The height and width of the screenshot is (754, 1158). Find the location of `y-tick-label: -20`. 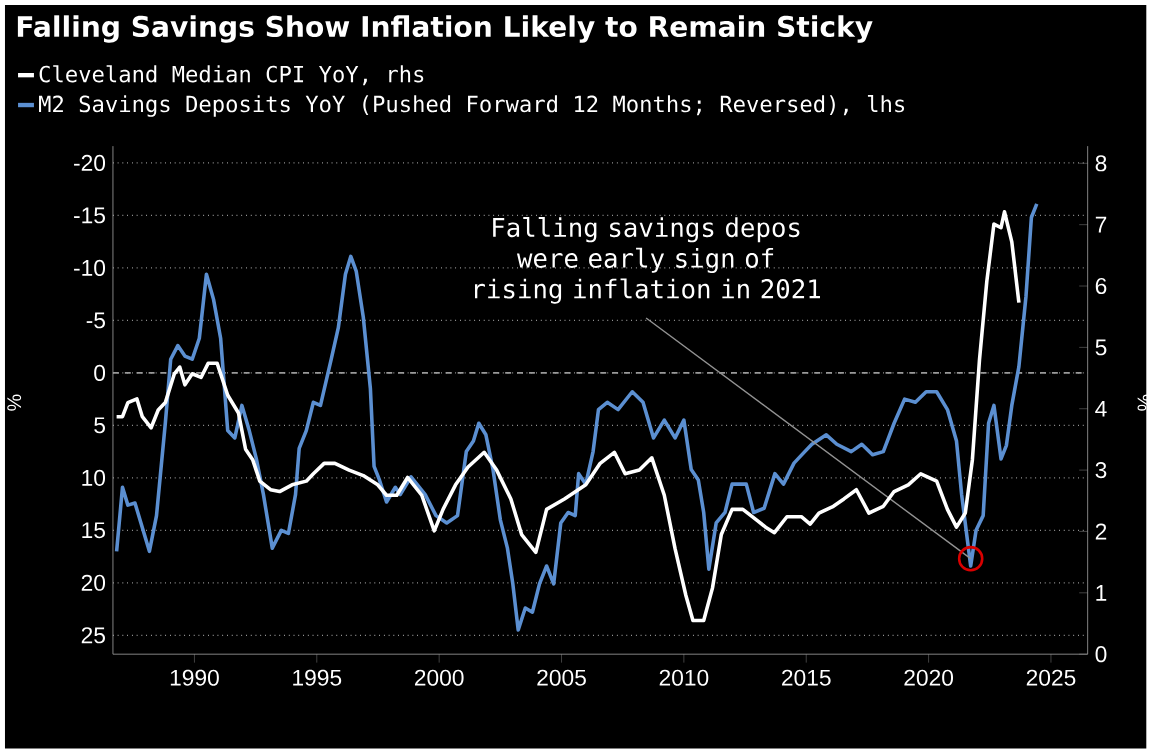

y-tick-label: -20 is located at coordinates (90, 163).